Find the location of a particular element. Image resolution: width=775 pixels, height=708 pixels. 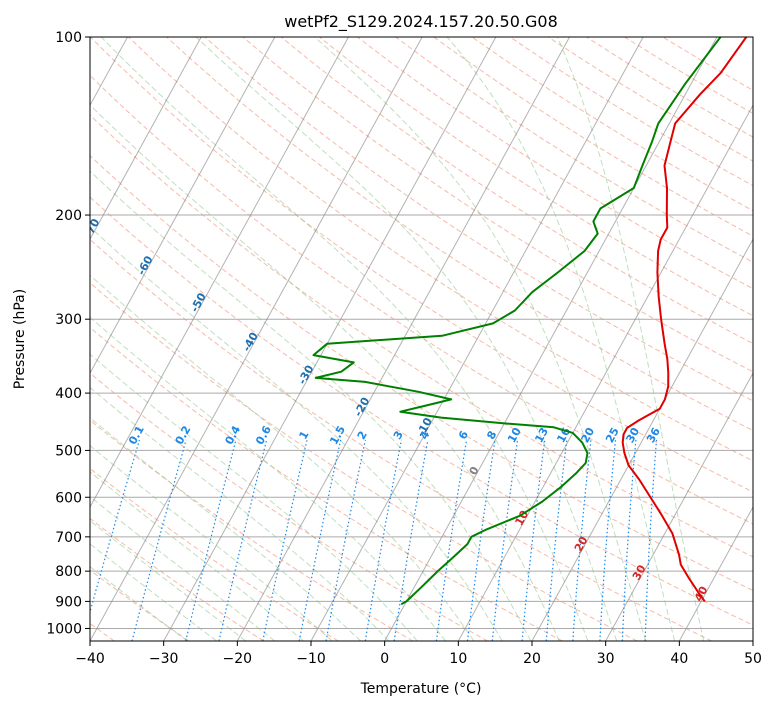

y-tick-label: 900 is located at coordinates (68, 602).